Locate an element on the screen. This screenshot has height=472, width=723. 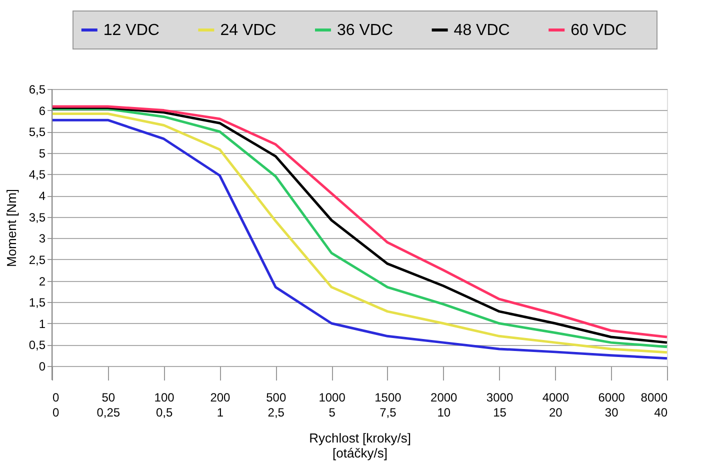
x-tick-label: 1000 5 is located at coordinates (332, 405).